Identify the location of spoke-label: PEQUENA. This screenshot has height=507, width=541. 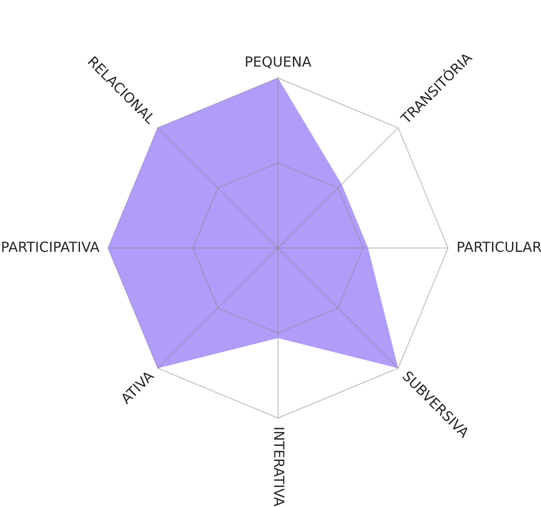
(279, 62).